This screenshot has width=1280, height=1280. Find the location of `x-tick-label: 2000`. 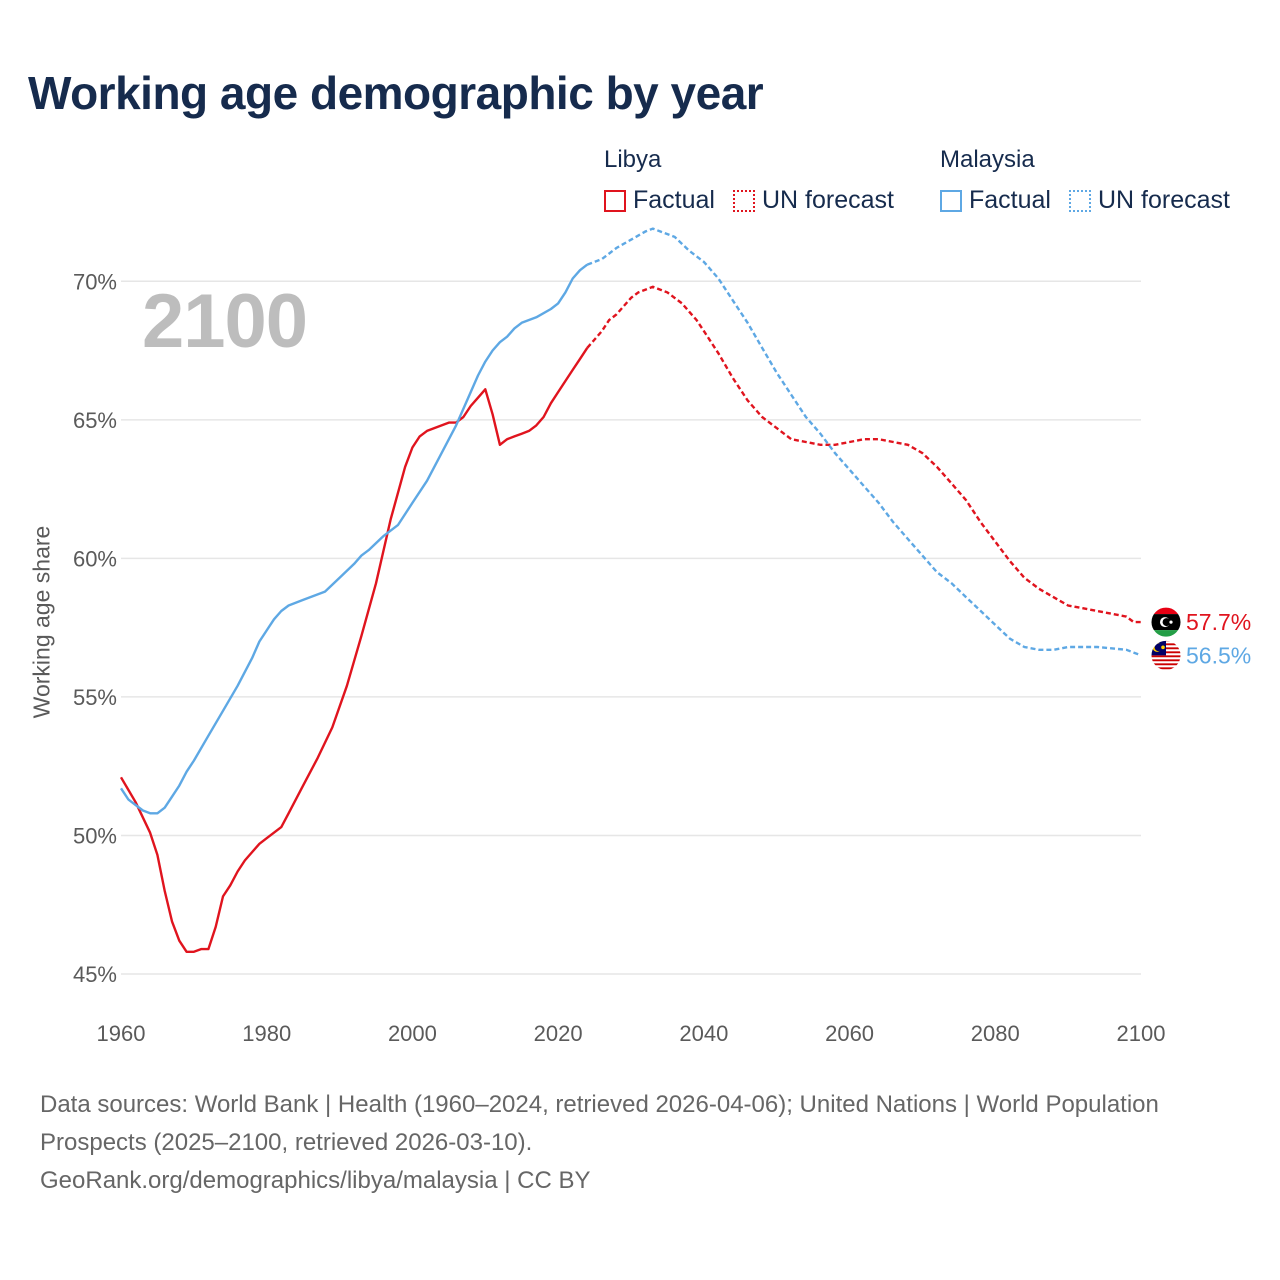

x-tick-label: 2000 is located at coordinates (412, 1033).